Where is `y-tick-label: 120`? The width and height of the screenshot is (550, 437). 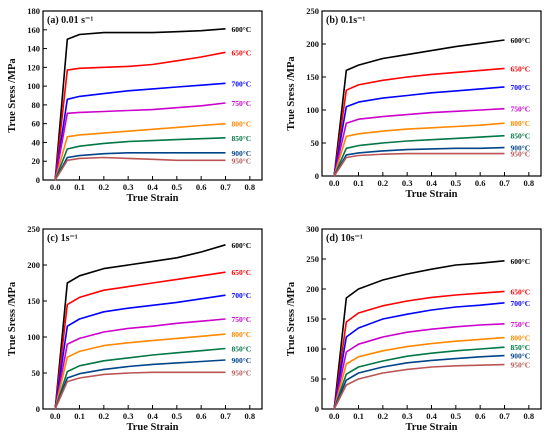
y-tick-label: 120 is located at coordinates (33, 67).